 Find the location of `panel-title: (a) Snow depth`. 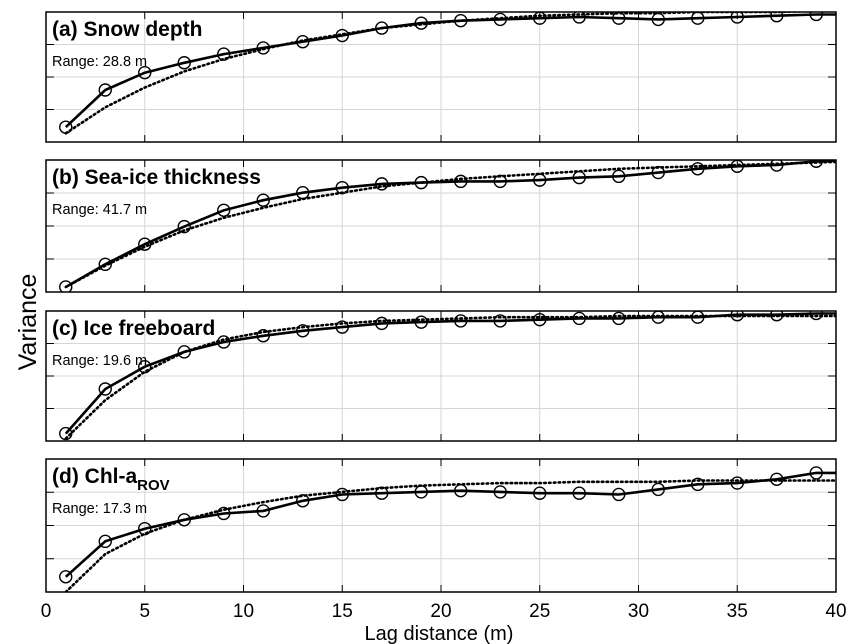

panel-title: (a) Snow depth is located at coordinates (127, 29).